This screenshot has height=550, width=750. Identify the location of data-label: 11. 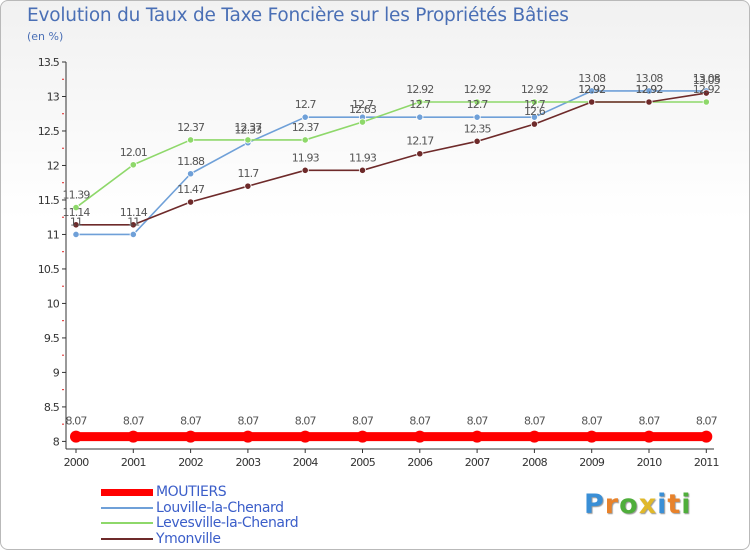
(133, 221).